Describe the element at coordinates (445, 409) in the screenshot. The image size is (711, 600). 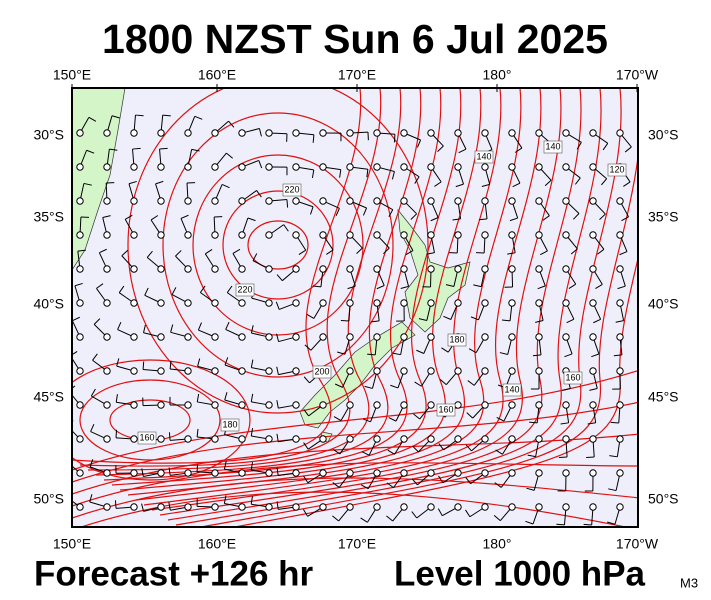
I see `contour-label: 160` at that location.